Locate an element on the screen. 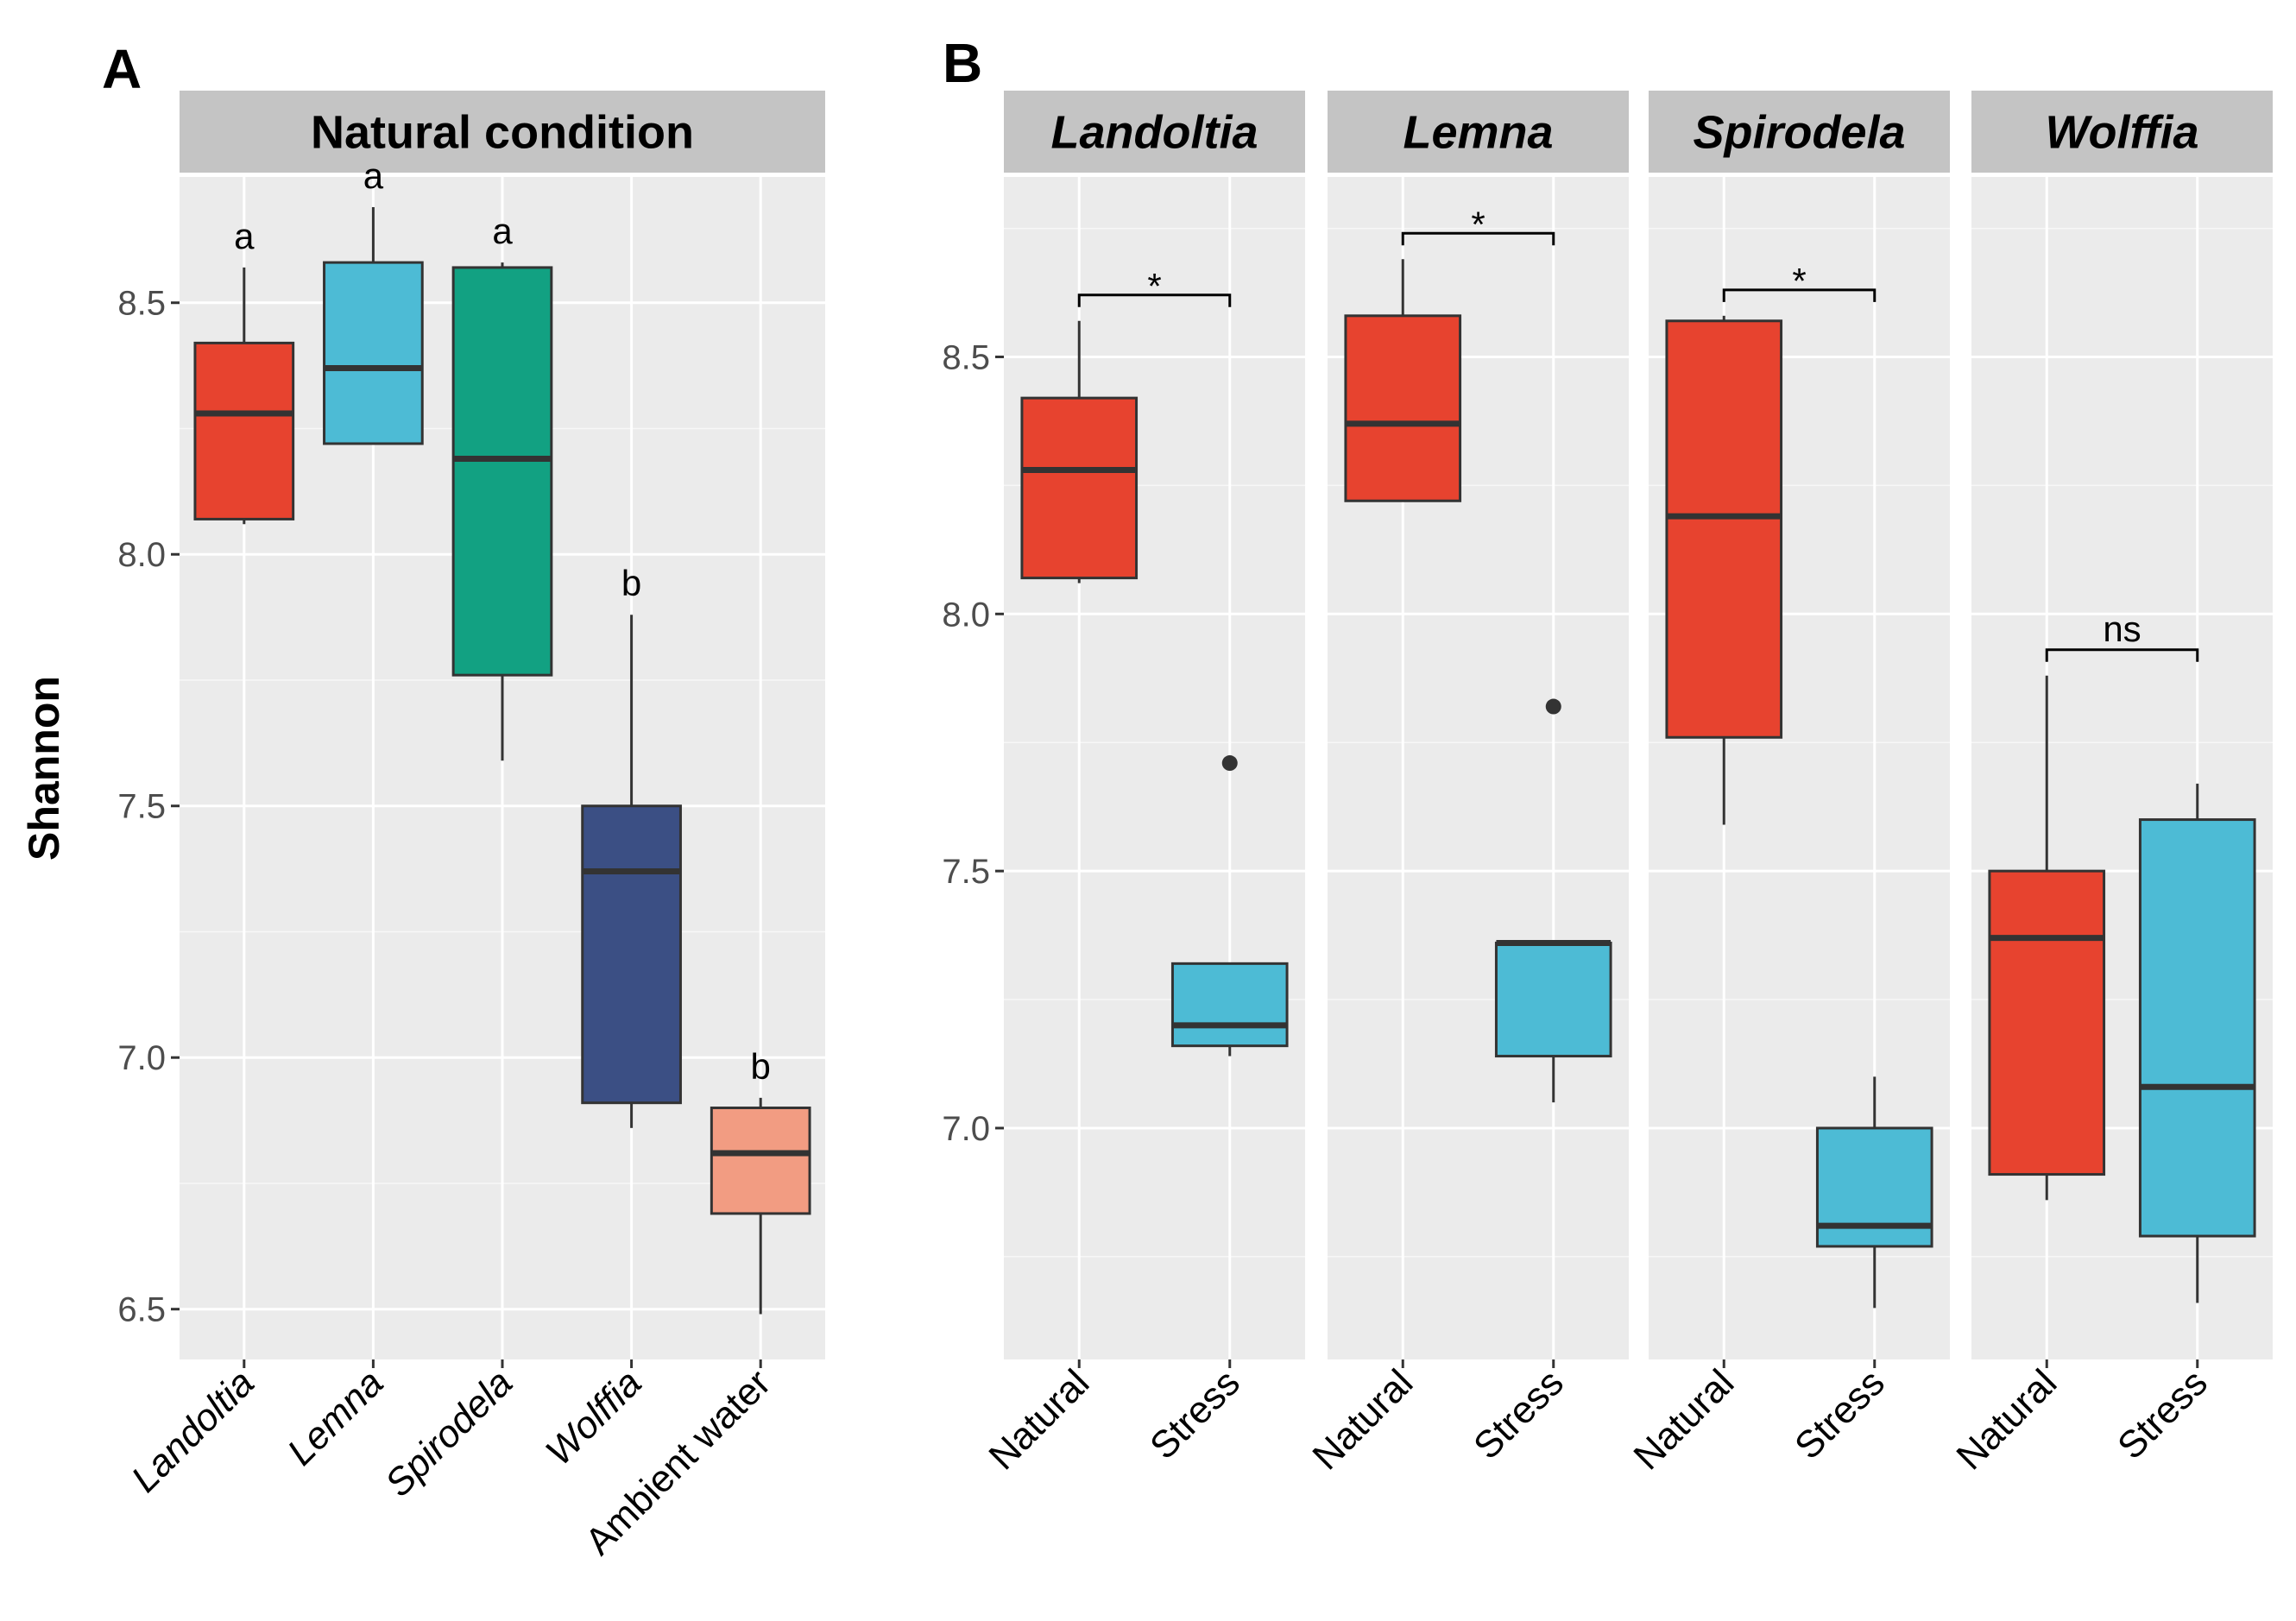 The image size is (2296, 1621). signif-bracket-landoltia is located at coordinates (1154, 300).